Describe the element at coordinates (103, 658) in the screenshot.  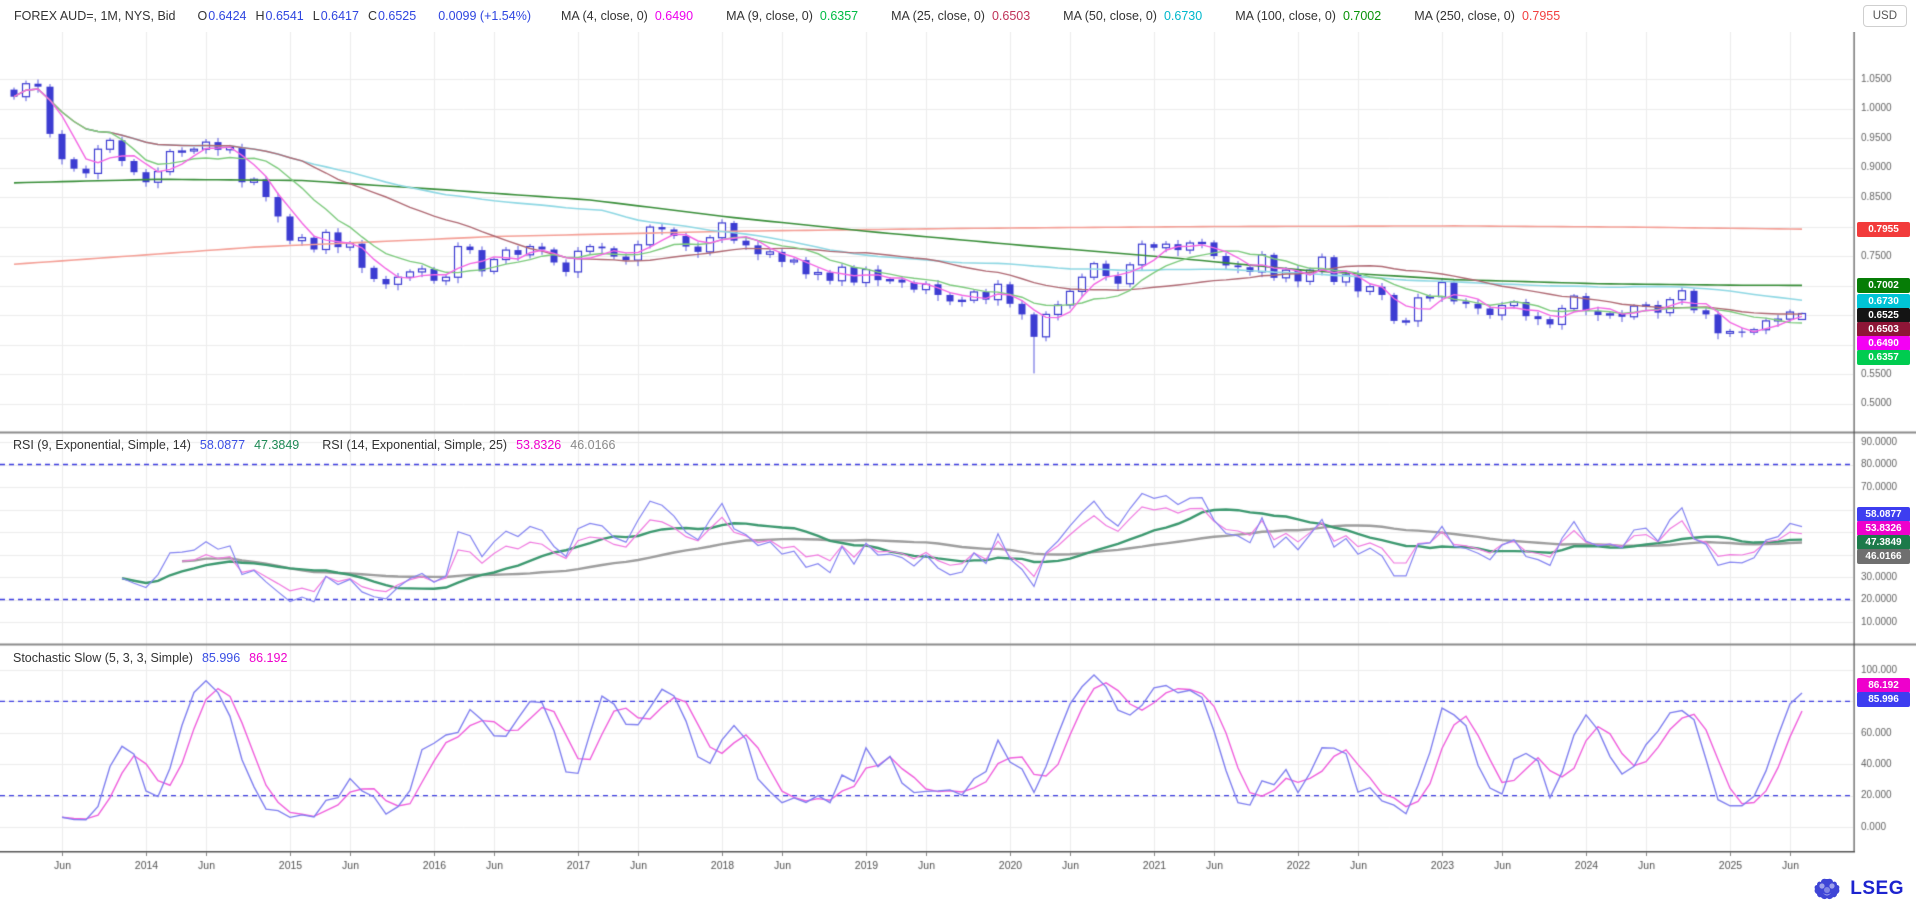
I see `stoch-title-text: Stochastic Slow (5, 3, 3, Simple)` at that location.